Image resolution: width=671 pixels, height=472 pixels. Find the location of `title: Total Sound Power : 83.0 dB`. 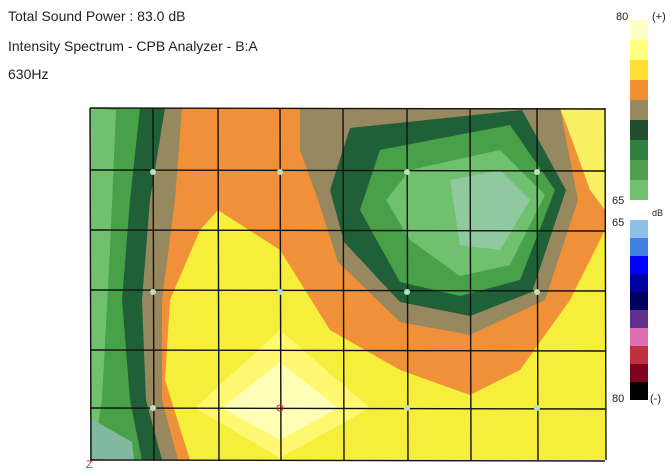

title: Total Sound Power : 83.0 dB is located at coordinates (97, 16).